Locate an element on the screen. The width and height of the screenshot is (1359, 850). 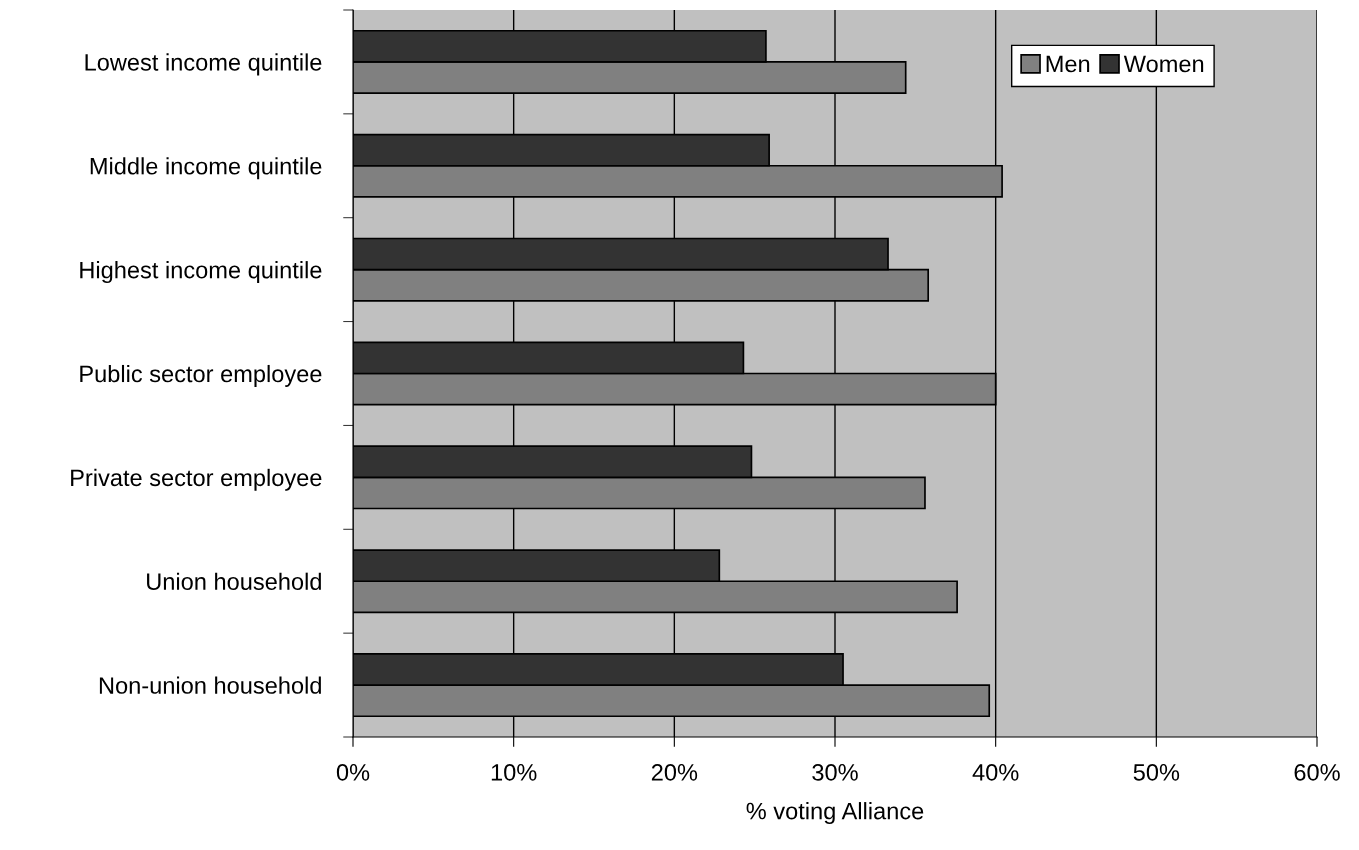
x-tick-label: 50% is located at coordinates (1156, 772).